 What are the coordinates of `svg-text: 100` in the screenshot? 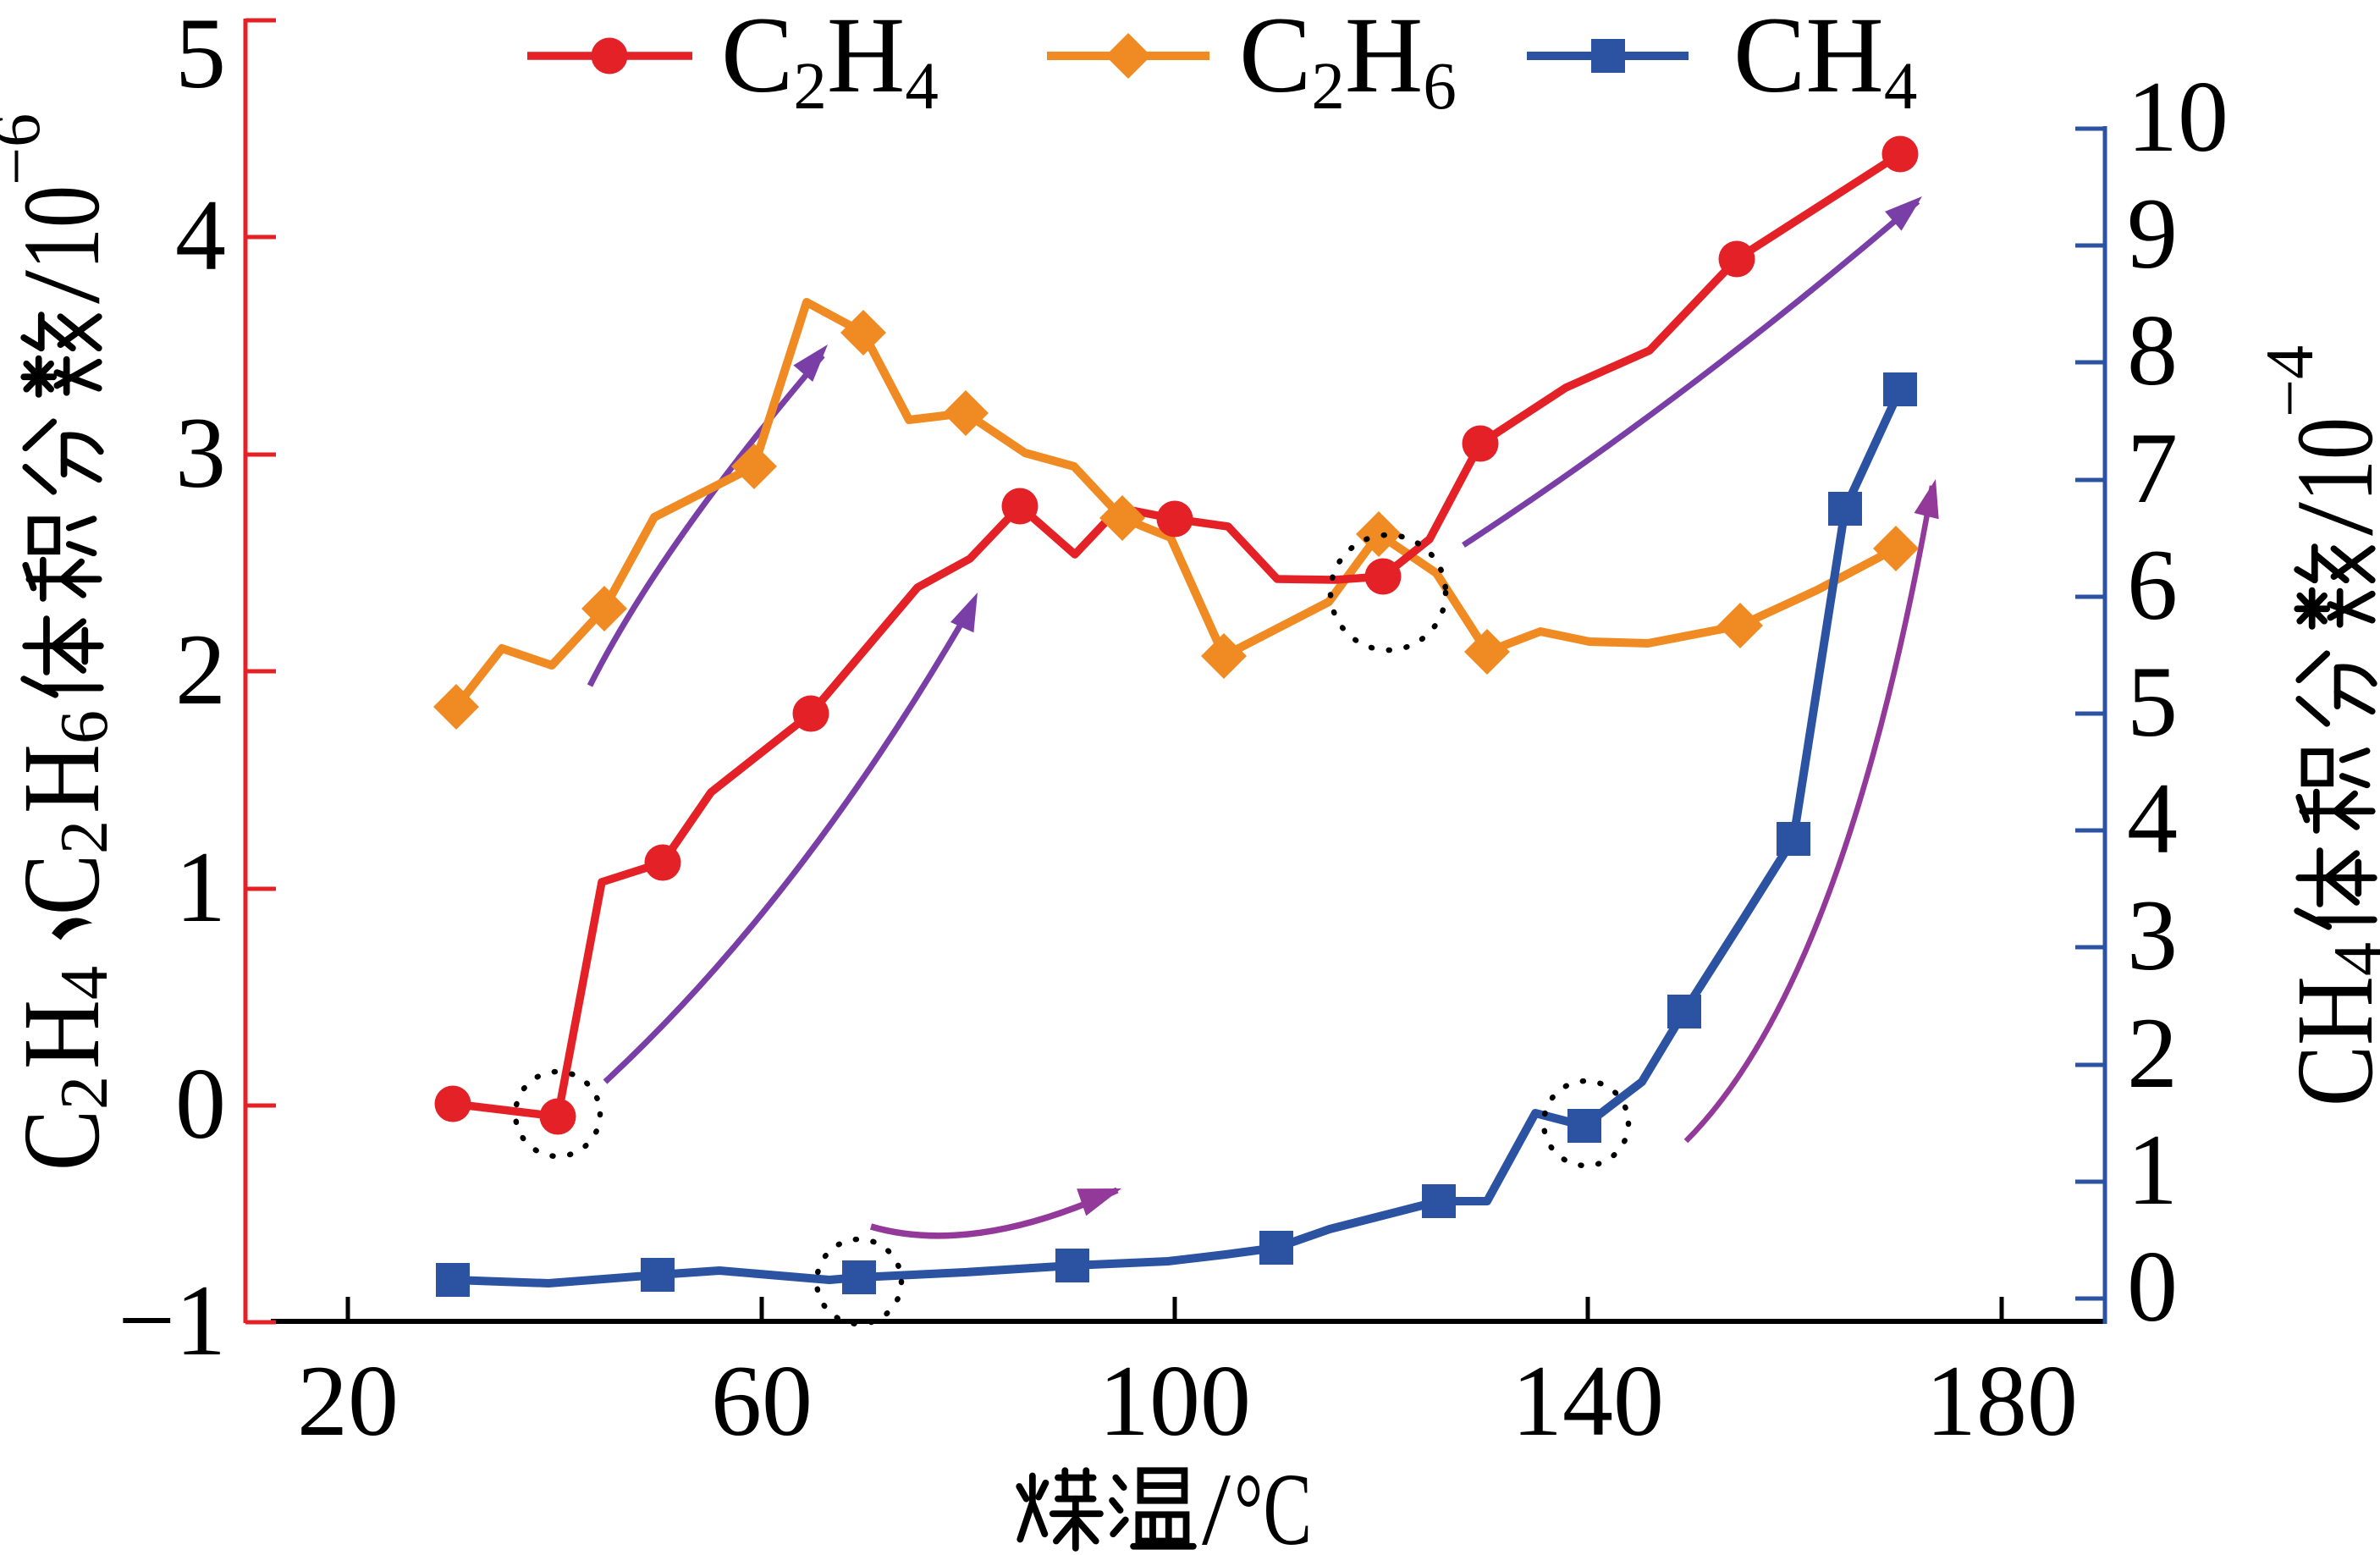 It's located at (1175, 1400).